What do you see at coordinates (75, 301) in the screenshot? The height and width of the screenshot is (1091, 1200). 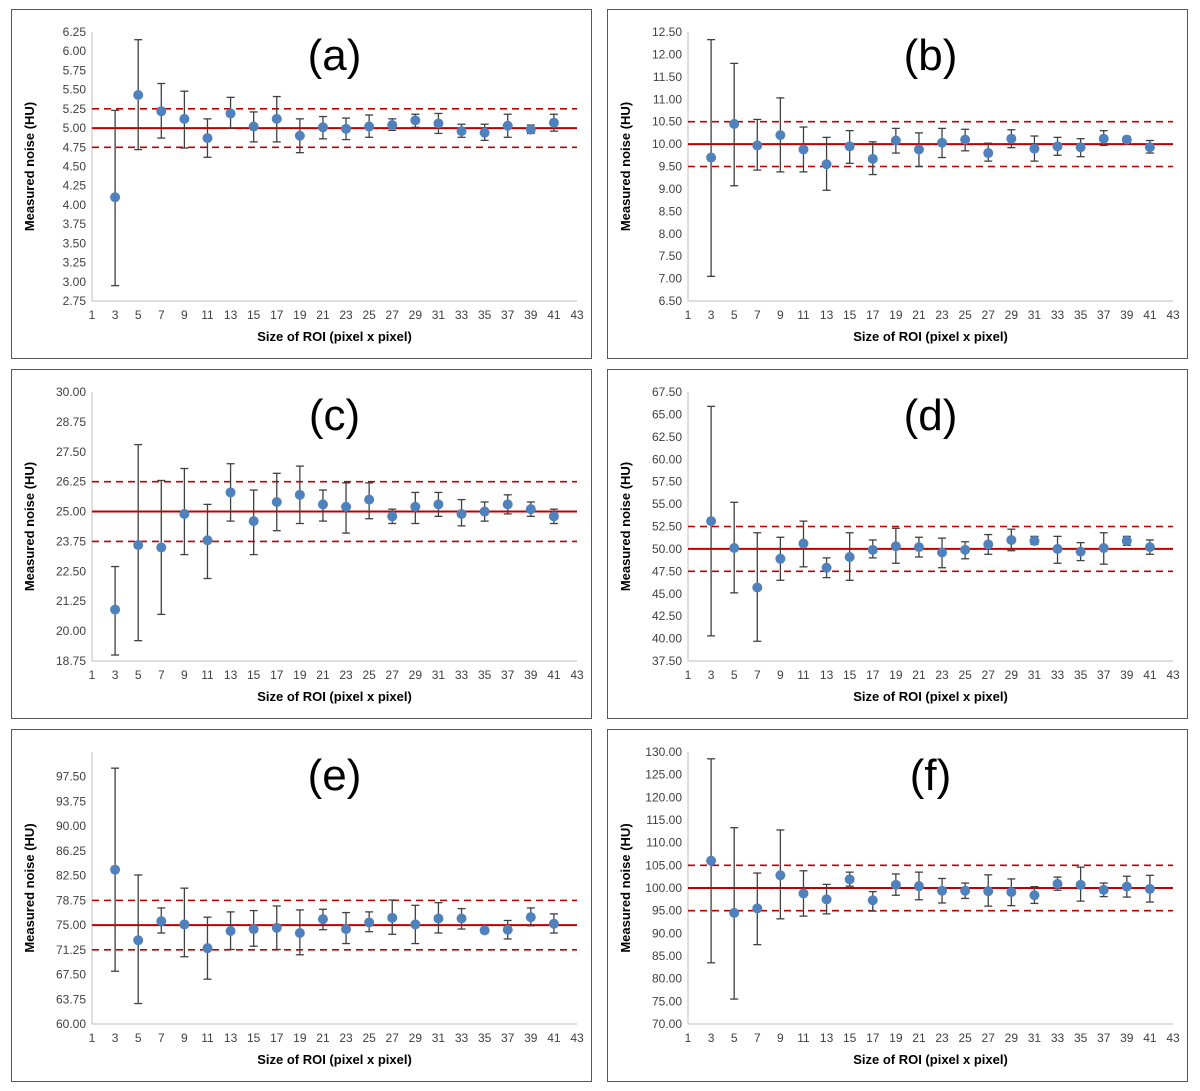 I see `y-tick-label: 2.75` at bounding box center [75, 301].